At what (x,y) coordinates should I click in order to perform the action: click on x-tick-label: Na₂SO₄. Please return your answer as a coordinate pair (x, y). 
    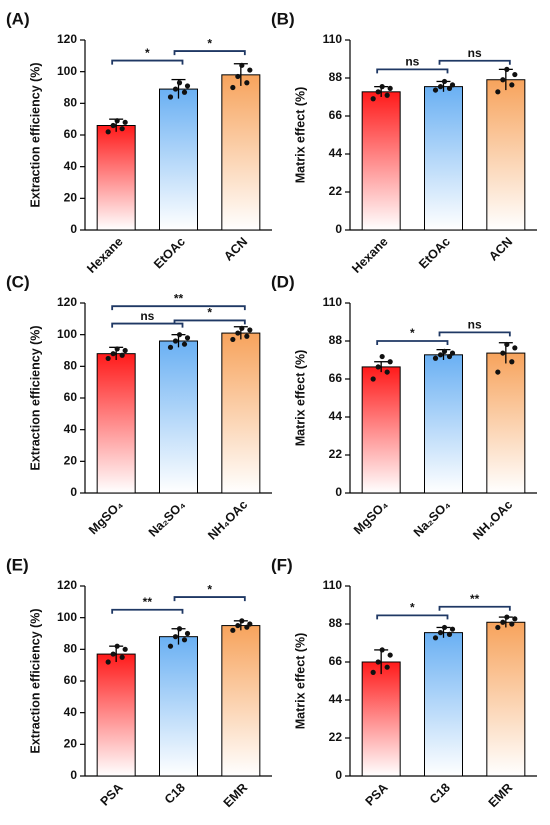
    Looking at the image, I should click on (432, 519).